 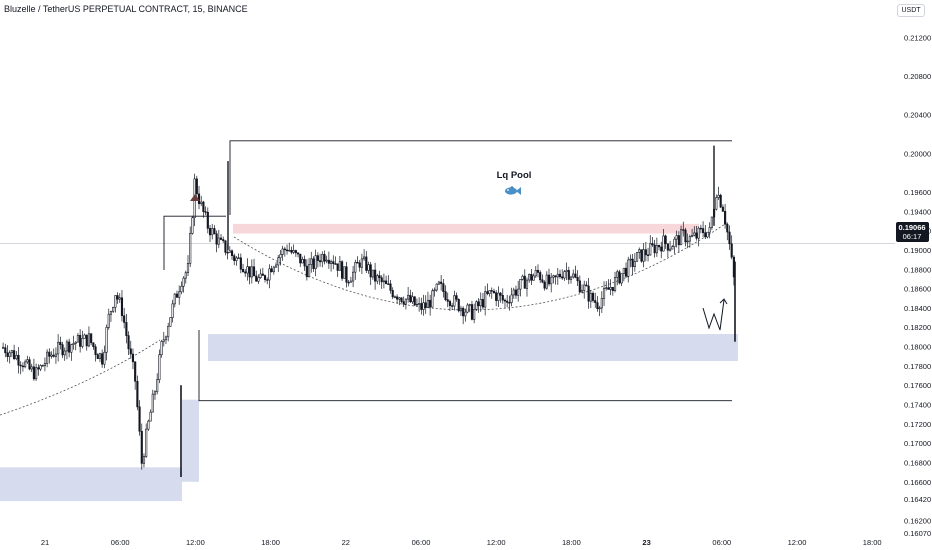 What do you see at coordinates (346, 542) in the screenshot?
I see `x-tick-label: 22` at bounding box center [346, 542].